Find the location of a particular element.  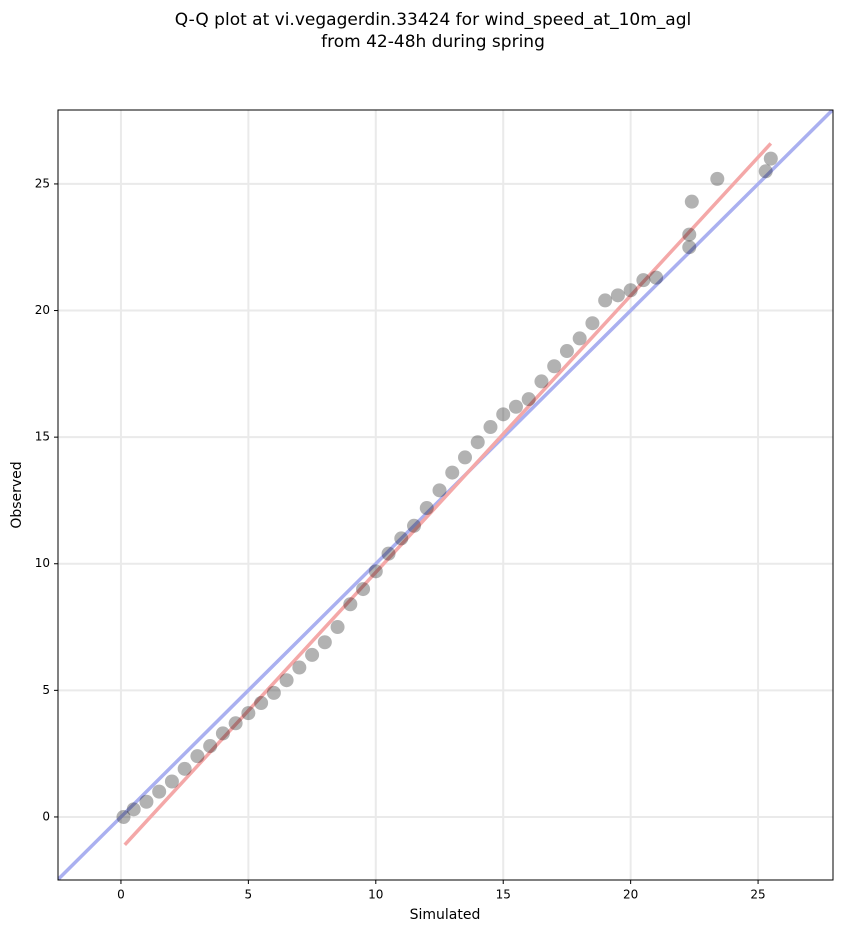

y-tick-label: 0 is located at coordinates (46, 816).